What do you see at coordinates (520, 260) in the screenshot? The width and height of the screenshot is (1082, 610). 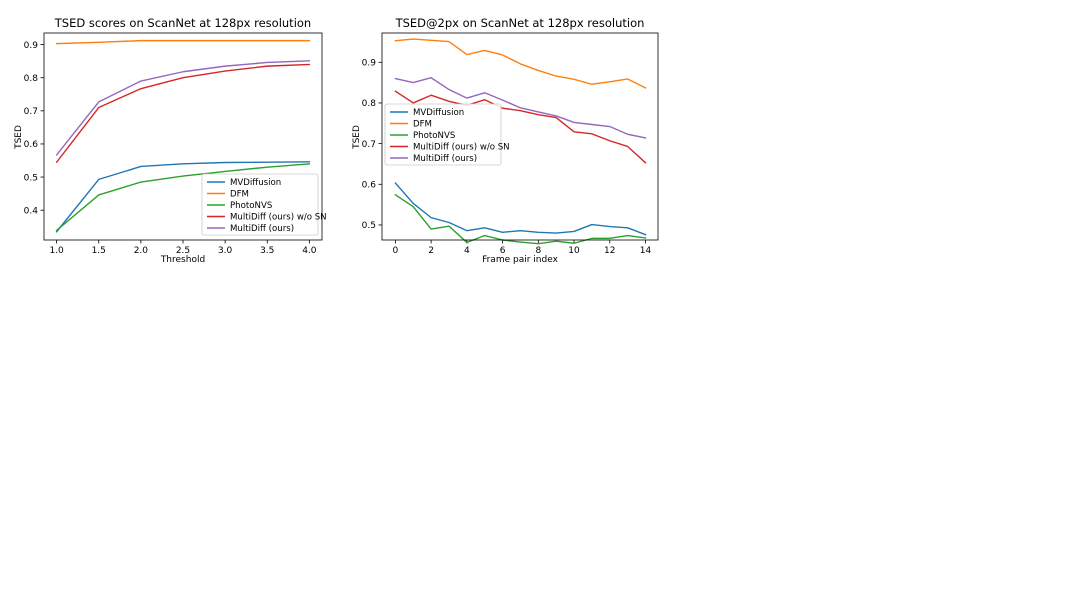 I see `x-axis-label: Frame pair index` at bounding box center [520, 260].